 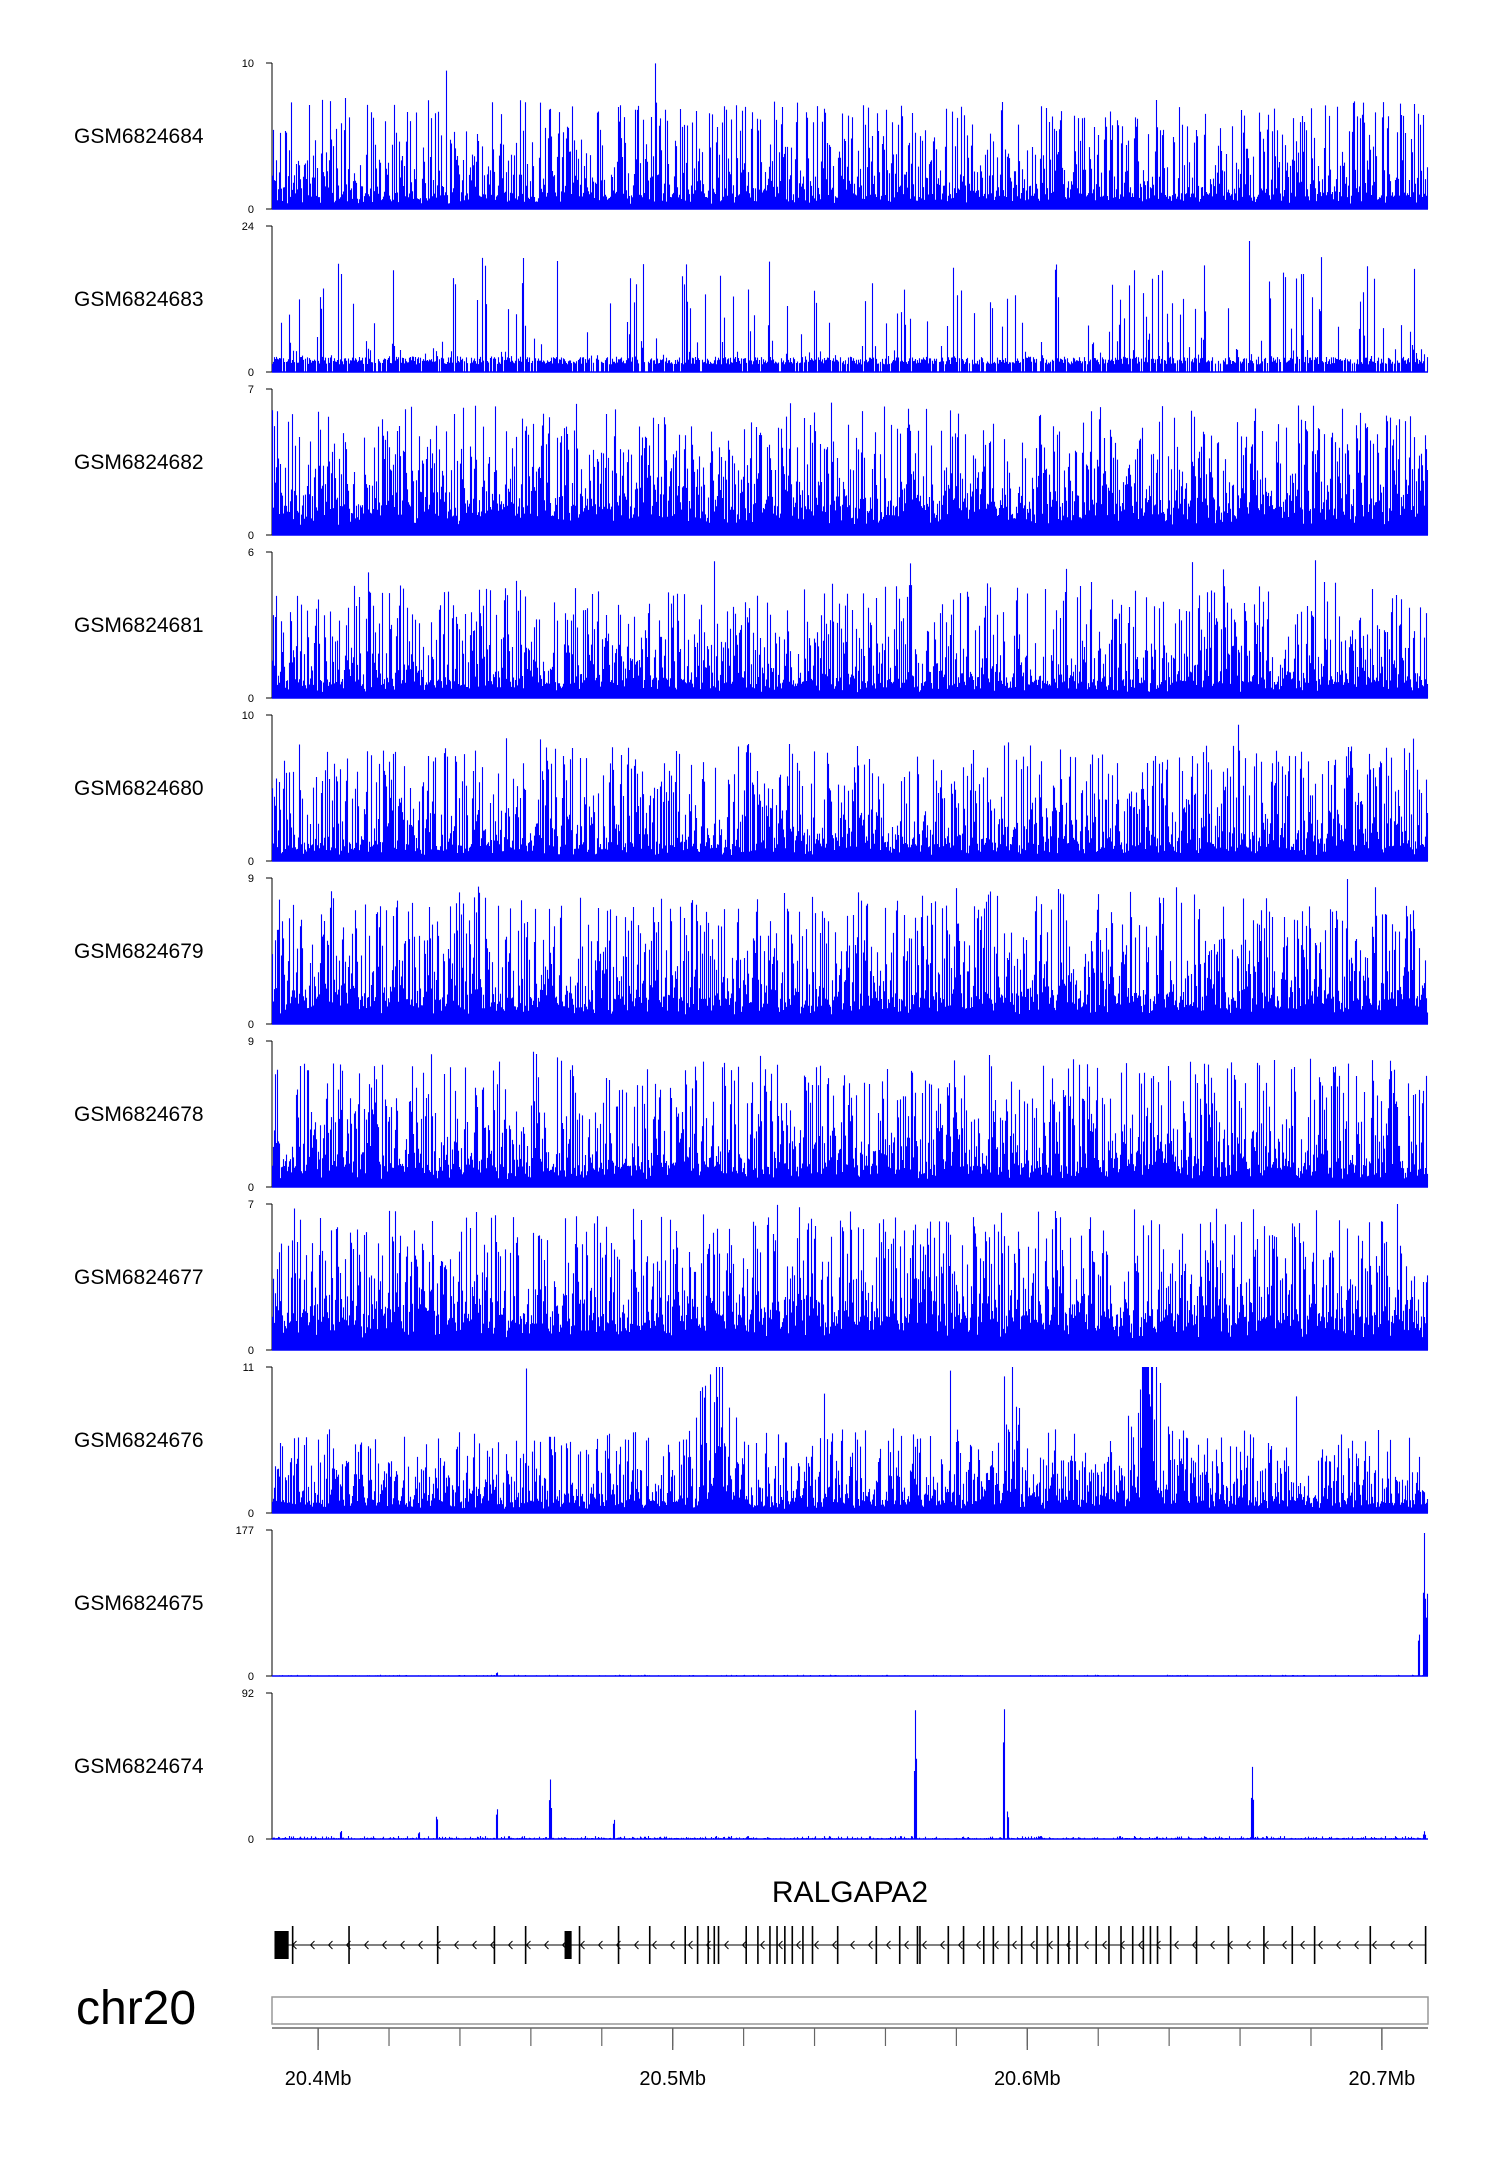 What do you see at coordinates (139, 1603) in the screenshot?
I see `track-label: GSM6824675` at bounding box center [139, 1603].